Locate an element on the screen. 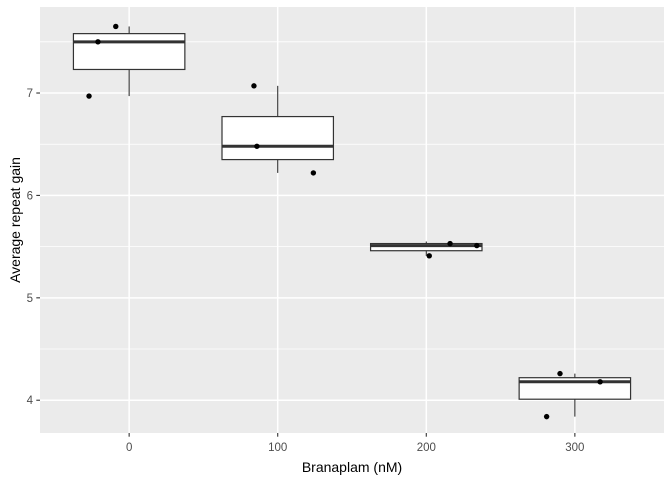 Image resolution: width=672 pixels, height=480 pixels. y-tick-label: 6 is located at coordinates (30, 196).